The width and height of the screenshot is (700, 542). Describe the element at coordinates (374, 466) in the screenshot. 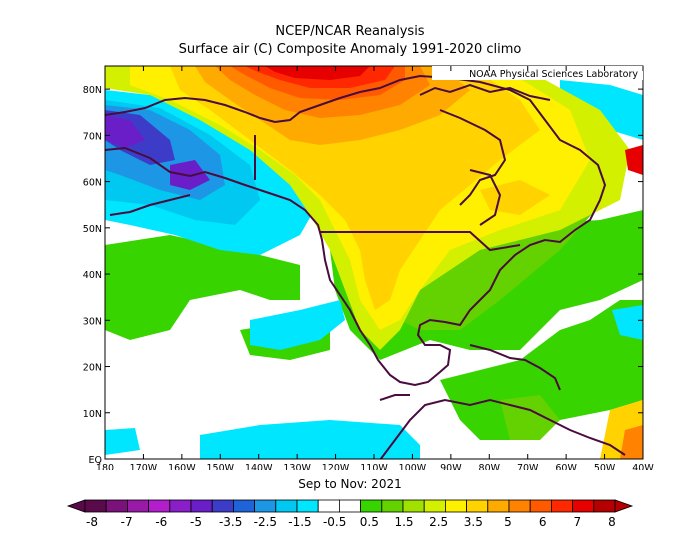

I see `lon-tick-label: 110W` at that location.